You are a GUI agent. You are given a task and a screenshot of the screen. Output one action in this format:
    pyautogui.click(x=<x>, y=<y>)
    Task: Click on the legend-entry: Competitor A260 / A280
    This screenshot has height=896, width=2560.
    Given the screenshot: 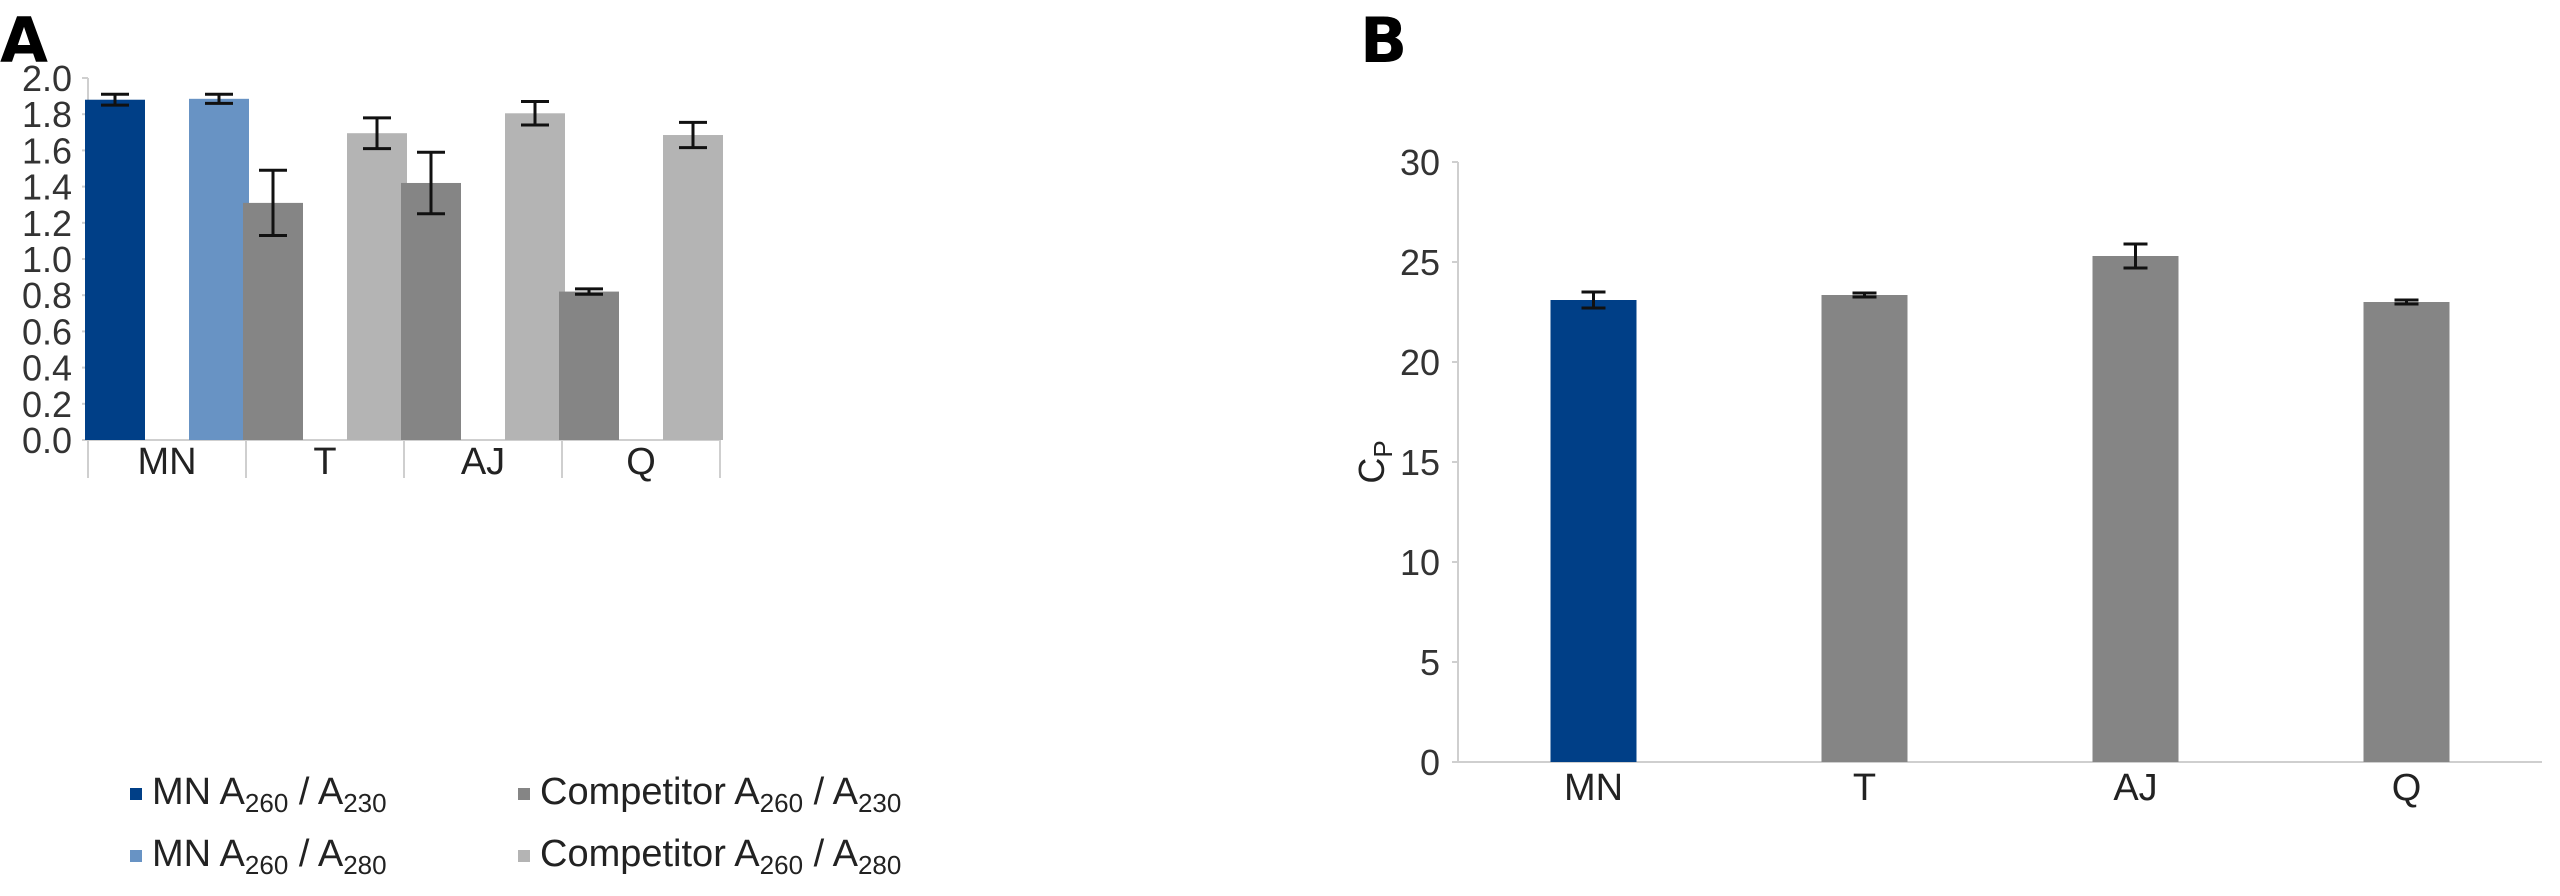 What is the action you would take?
    pyautogui.click(x=720, y=856)
    